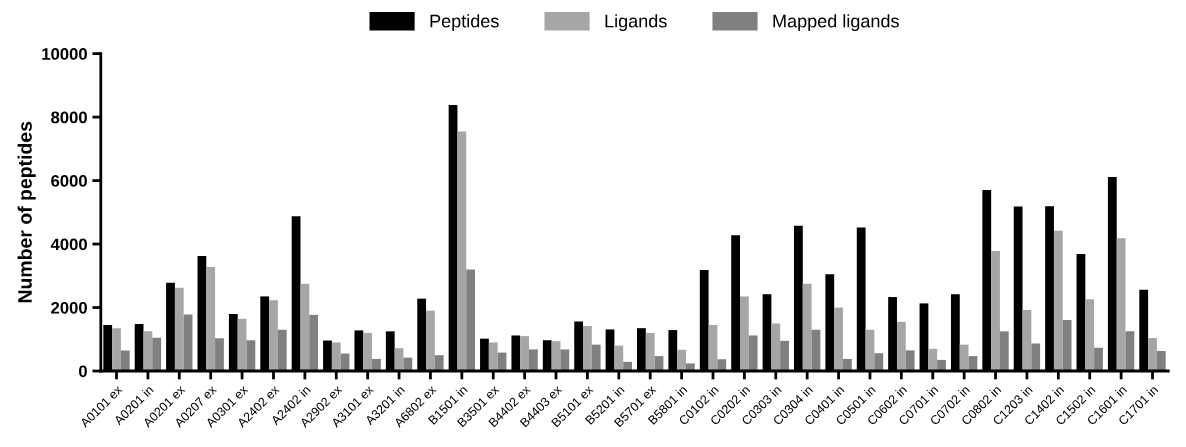 This screenshot has width=1186, height=447. Describe the element at coordinates (64, 54) in the screenshot. I see `y-tick-label: 10000` at that location.